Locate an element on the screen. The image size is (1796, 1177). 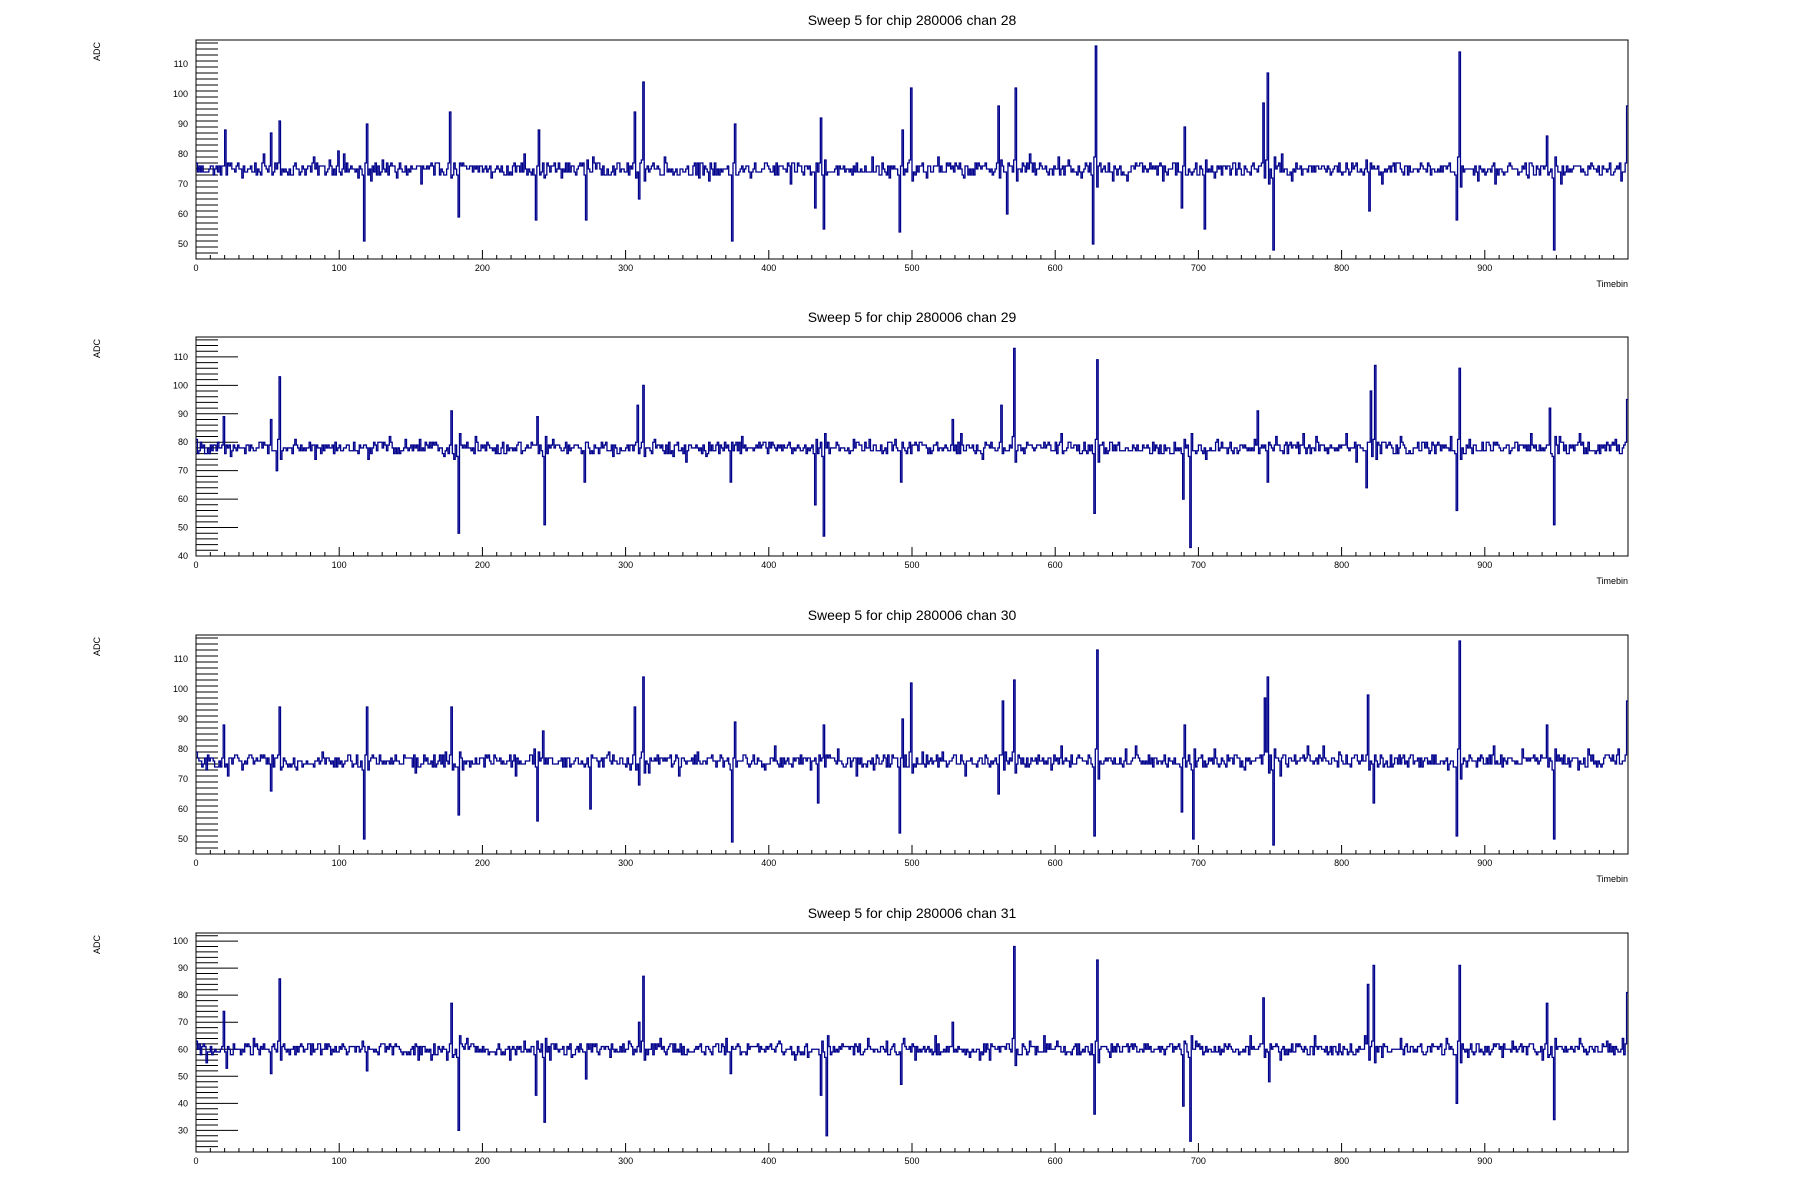
chart-title: Sweep 5 for chip 280006 chan 30 is located at coordinates (912, 615).